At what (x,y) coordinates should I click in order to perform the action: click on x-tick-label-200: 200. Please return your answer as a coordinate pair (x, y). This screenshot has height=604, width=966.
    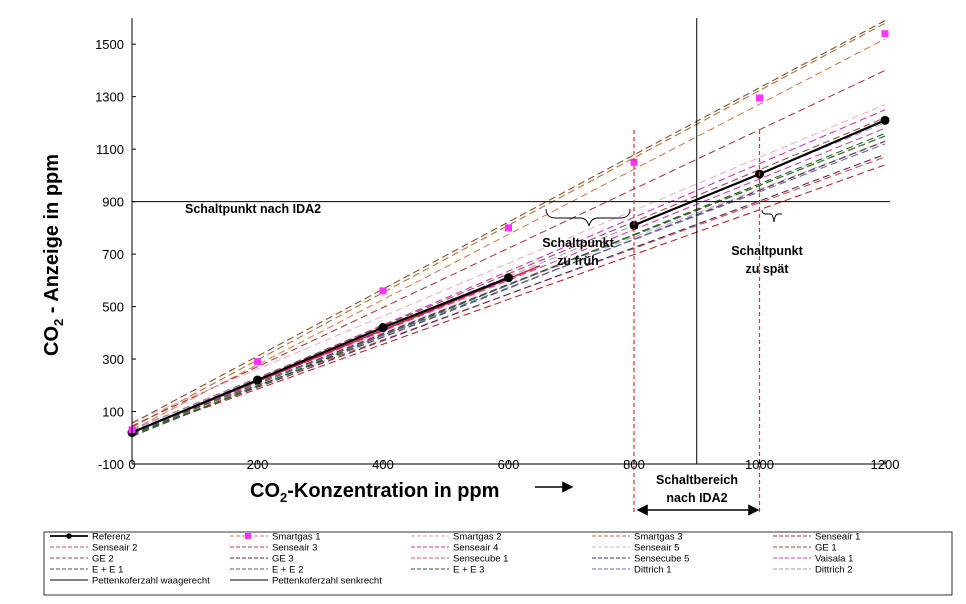
    Looking at the image, I should click on (258, 464).